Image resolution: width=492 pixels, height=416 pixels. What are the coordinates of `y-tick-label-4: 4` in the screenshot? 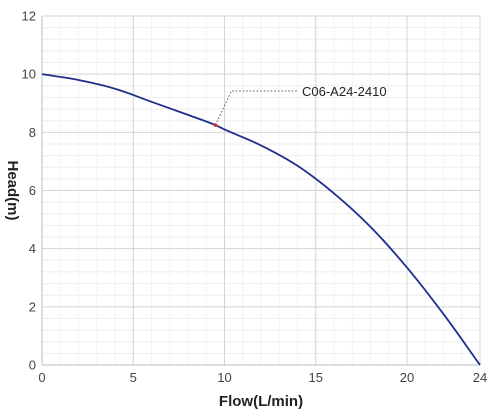 It's located at (32, 248).